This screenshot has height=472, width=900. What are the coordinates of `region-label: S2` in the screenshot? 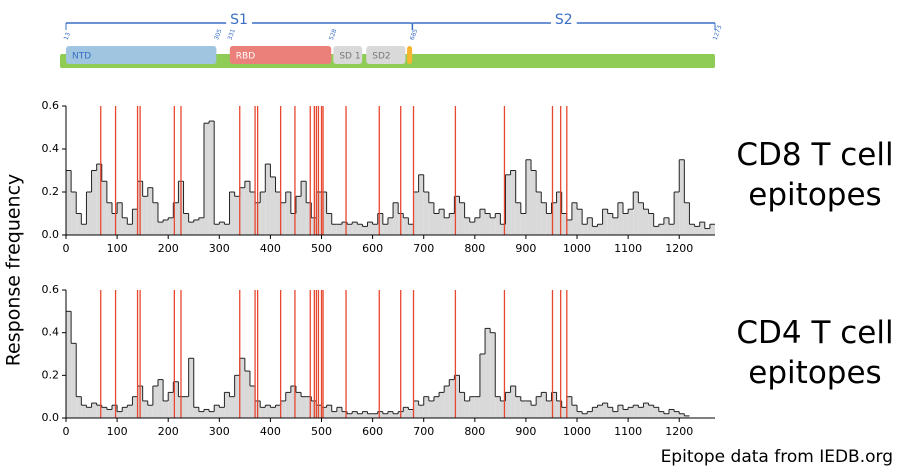 It's located at (564, 20).